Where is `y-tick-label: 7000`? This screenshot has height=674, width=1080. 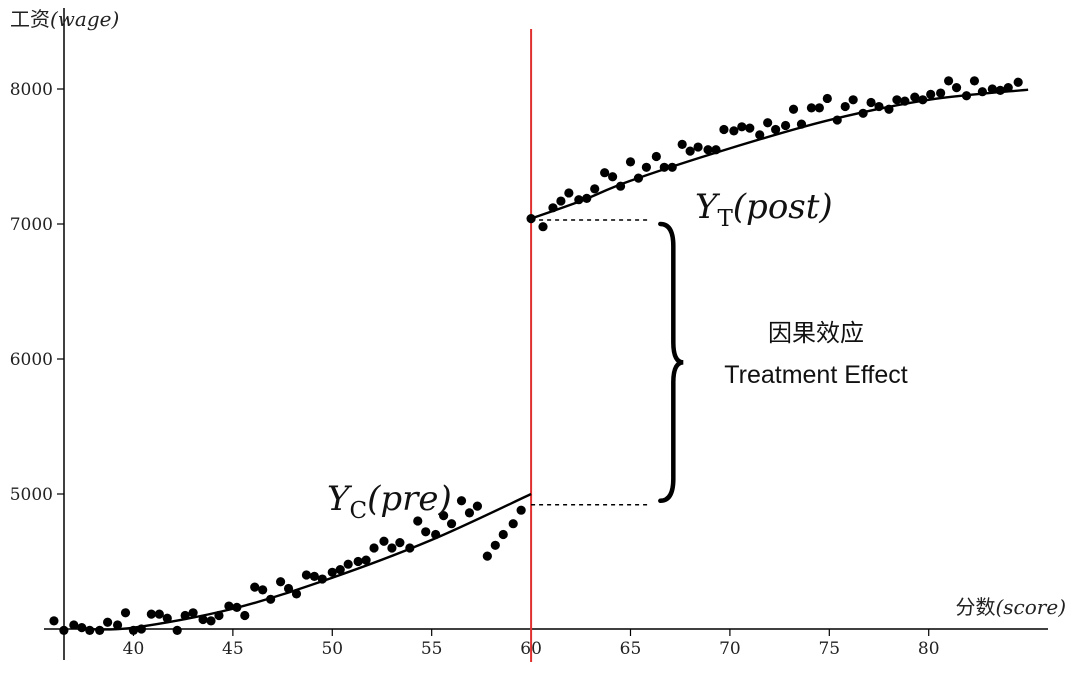
y-tick-label: 7000 is located at coordinates (31, 225).